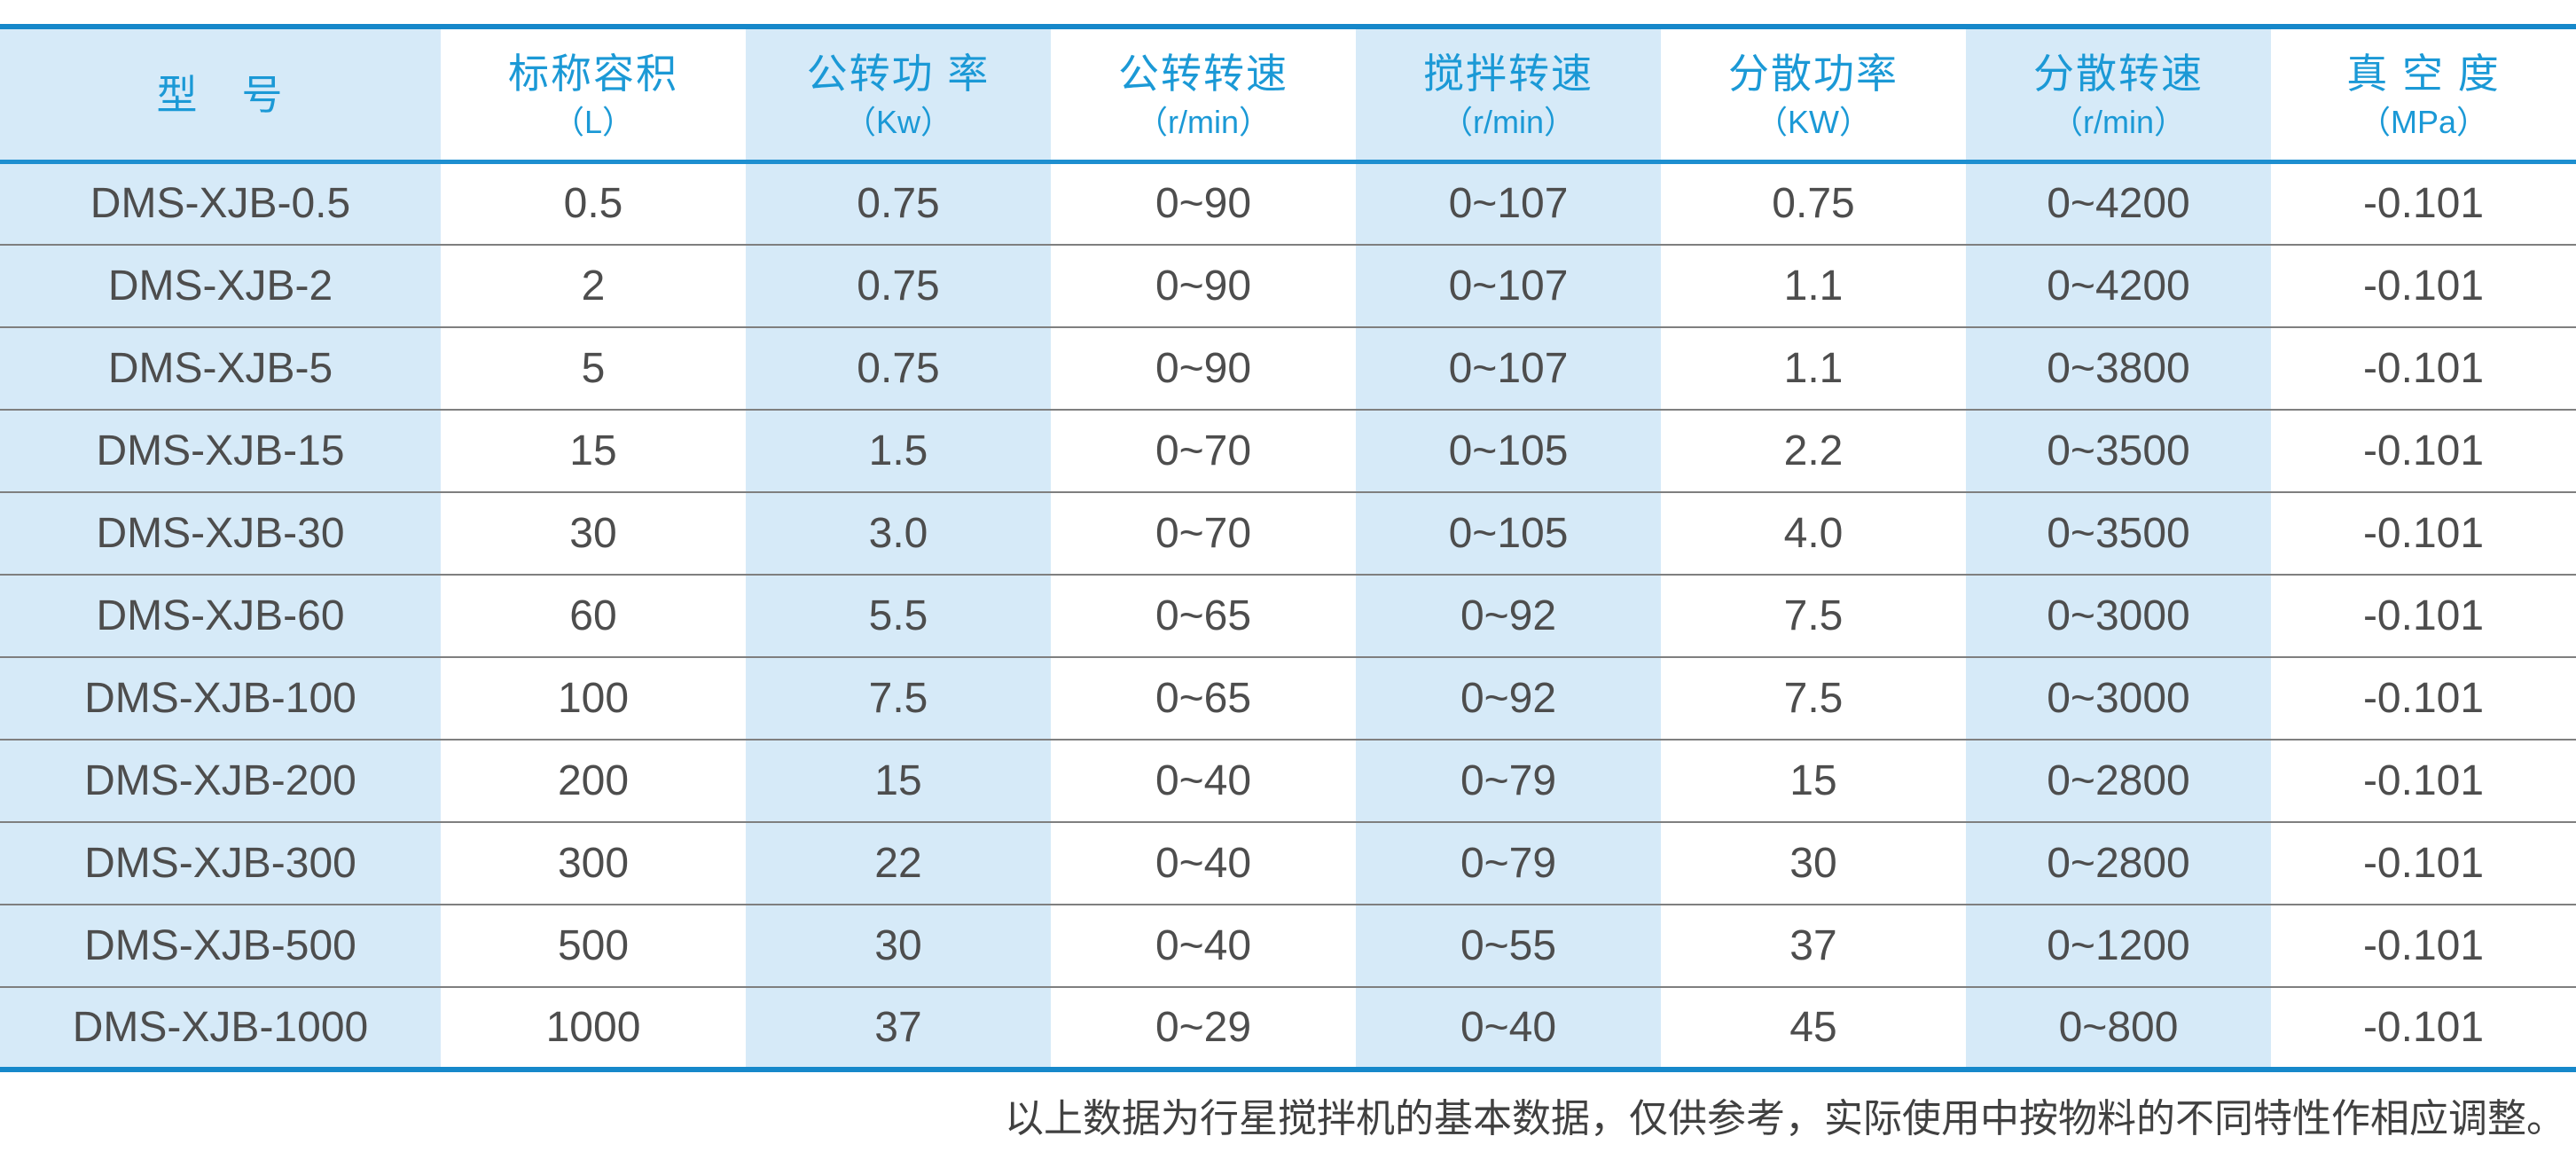 This screenshot has width=2576, height=1152. I want to click on value-cell: 0~3000, so click(2118, 616).